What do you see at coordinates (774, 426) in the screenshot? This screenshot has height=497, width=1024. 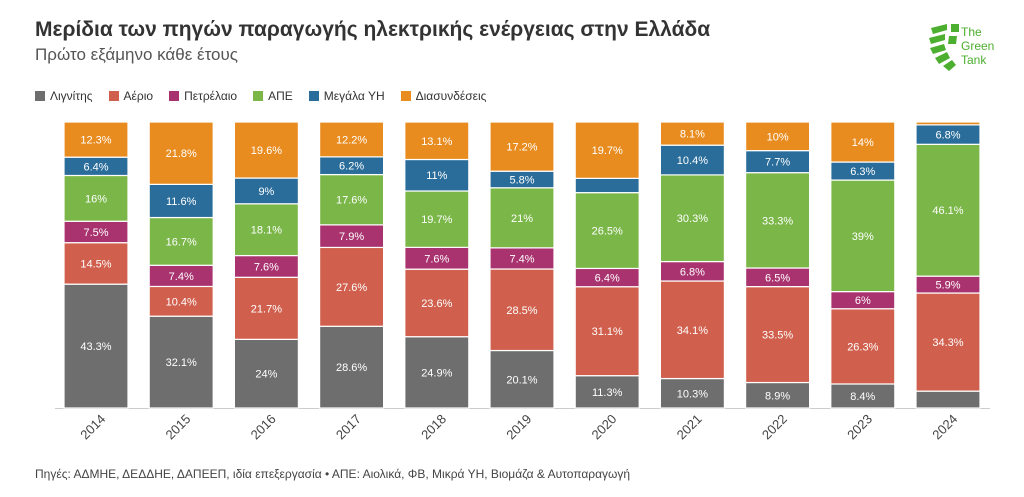 I see `x-tick-label: 2022` at bounding box center [774, 426].